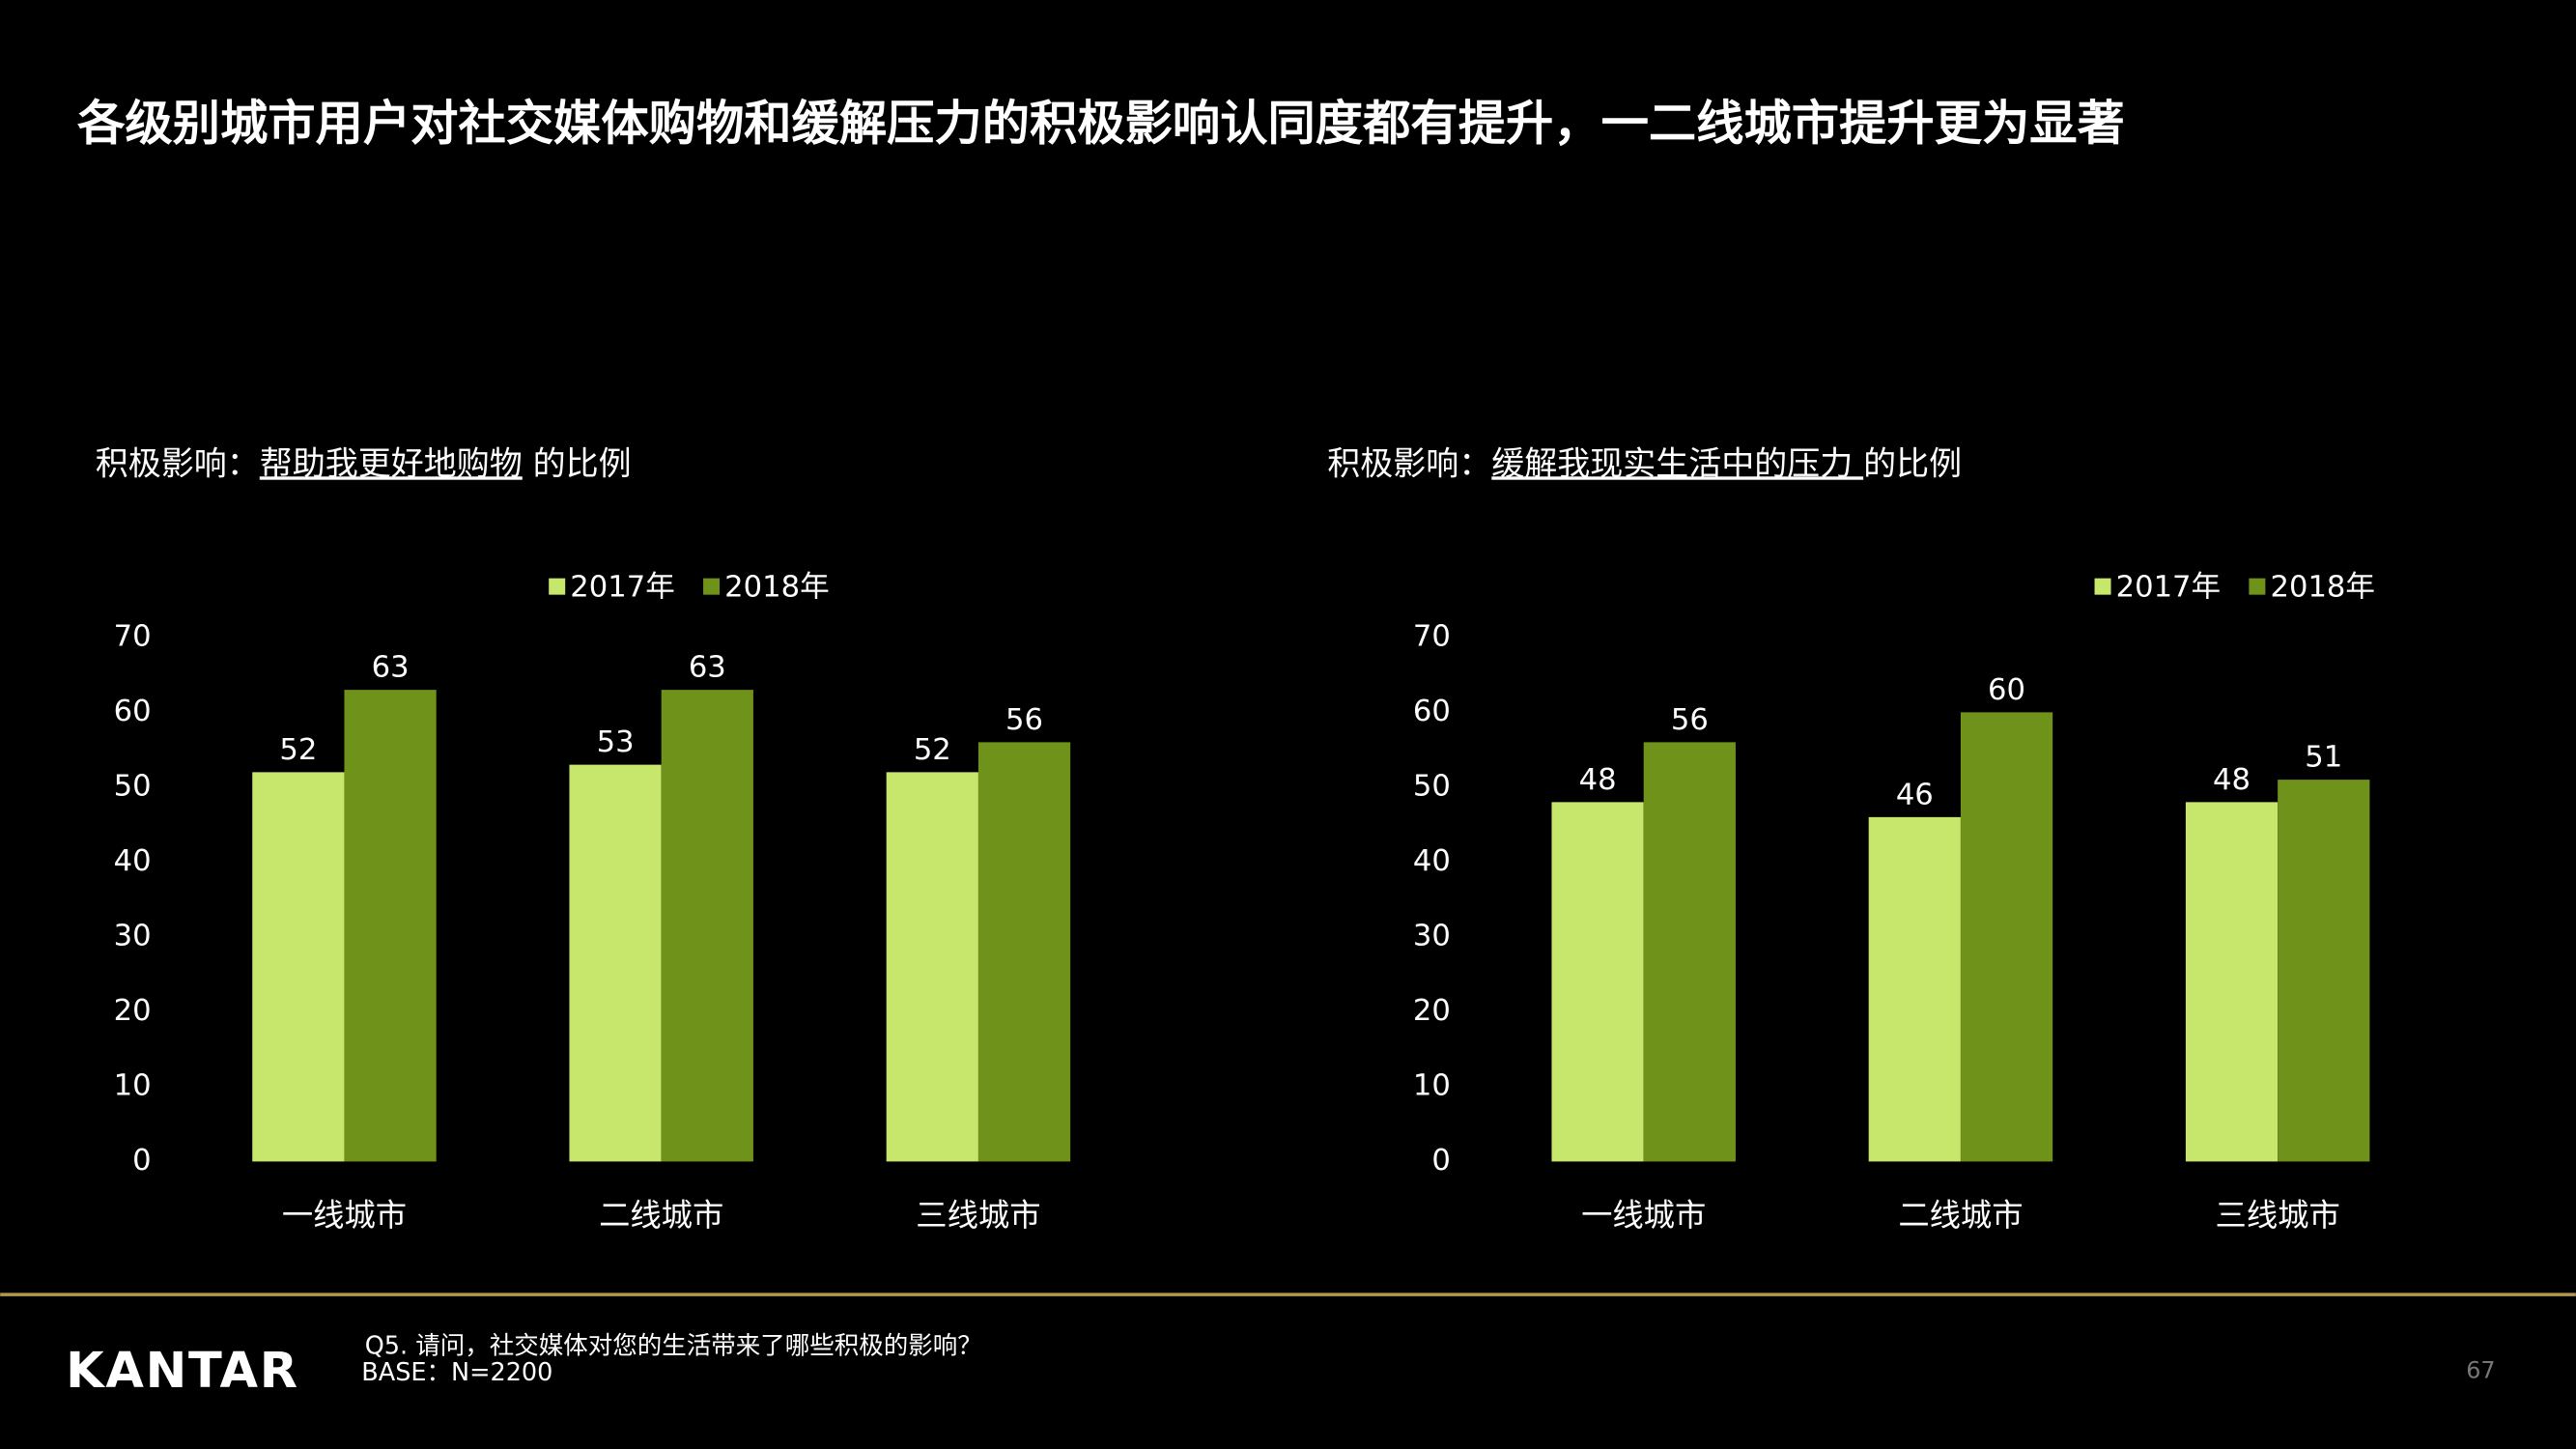 This screenshot has height=1449, width=2576. I want to click on chart-subtitle: 积极影响：缓解我现实生活中的压力 的比例, so click(1644, 463).